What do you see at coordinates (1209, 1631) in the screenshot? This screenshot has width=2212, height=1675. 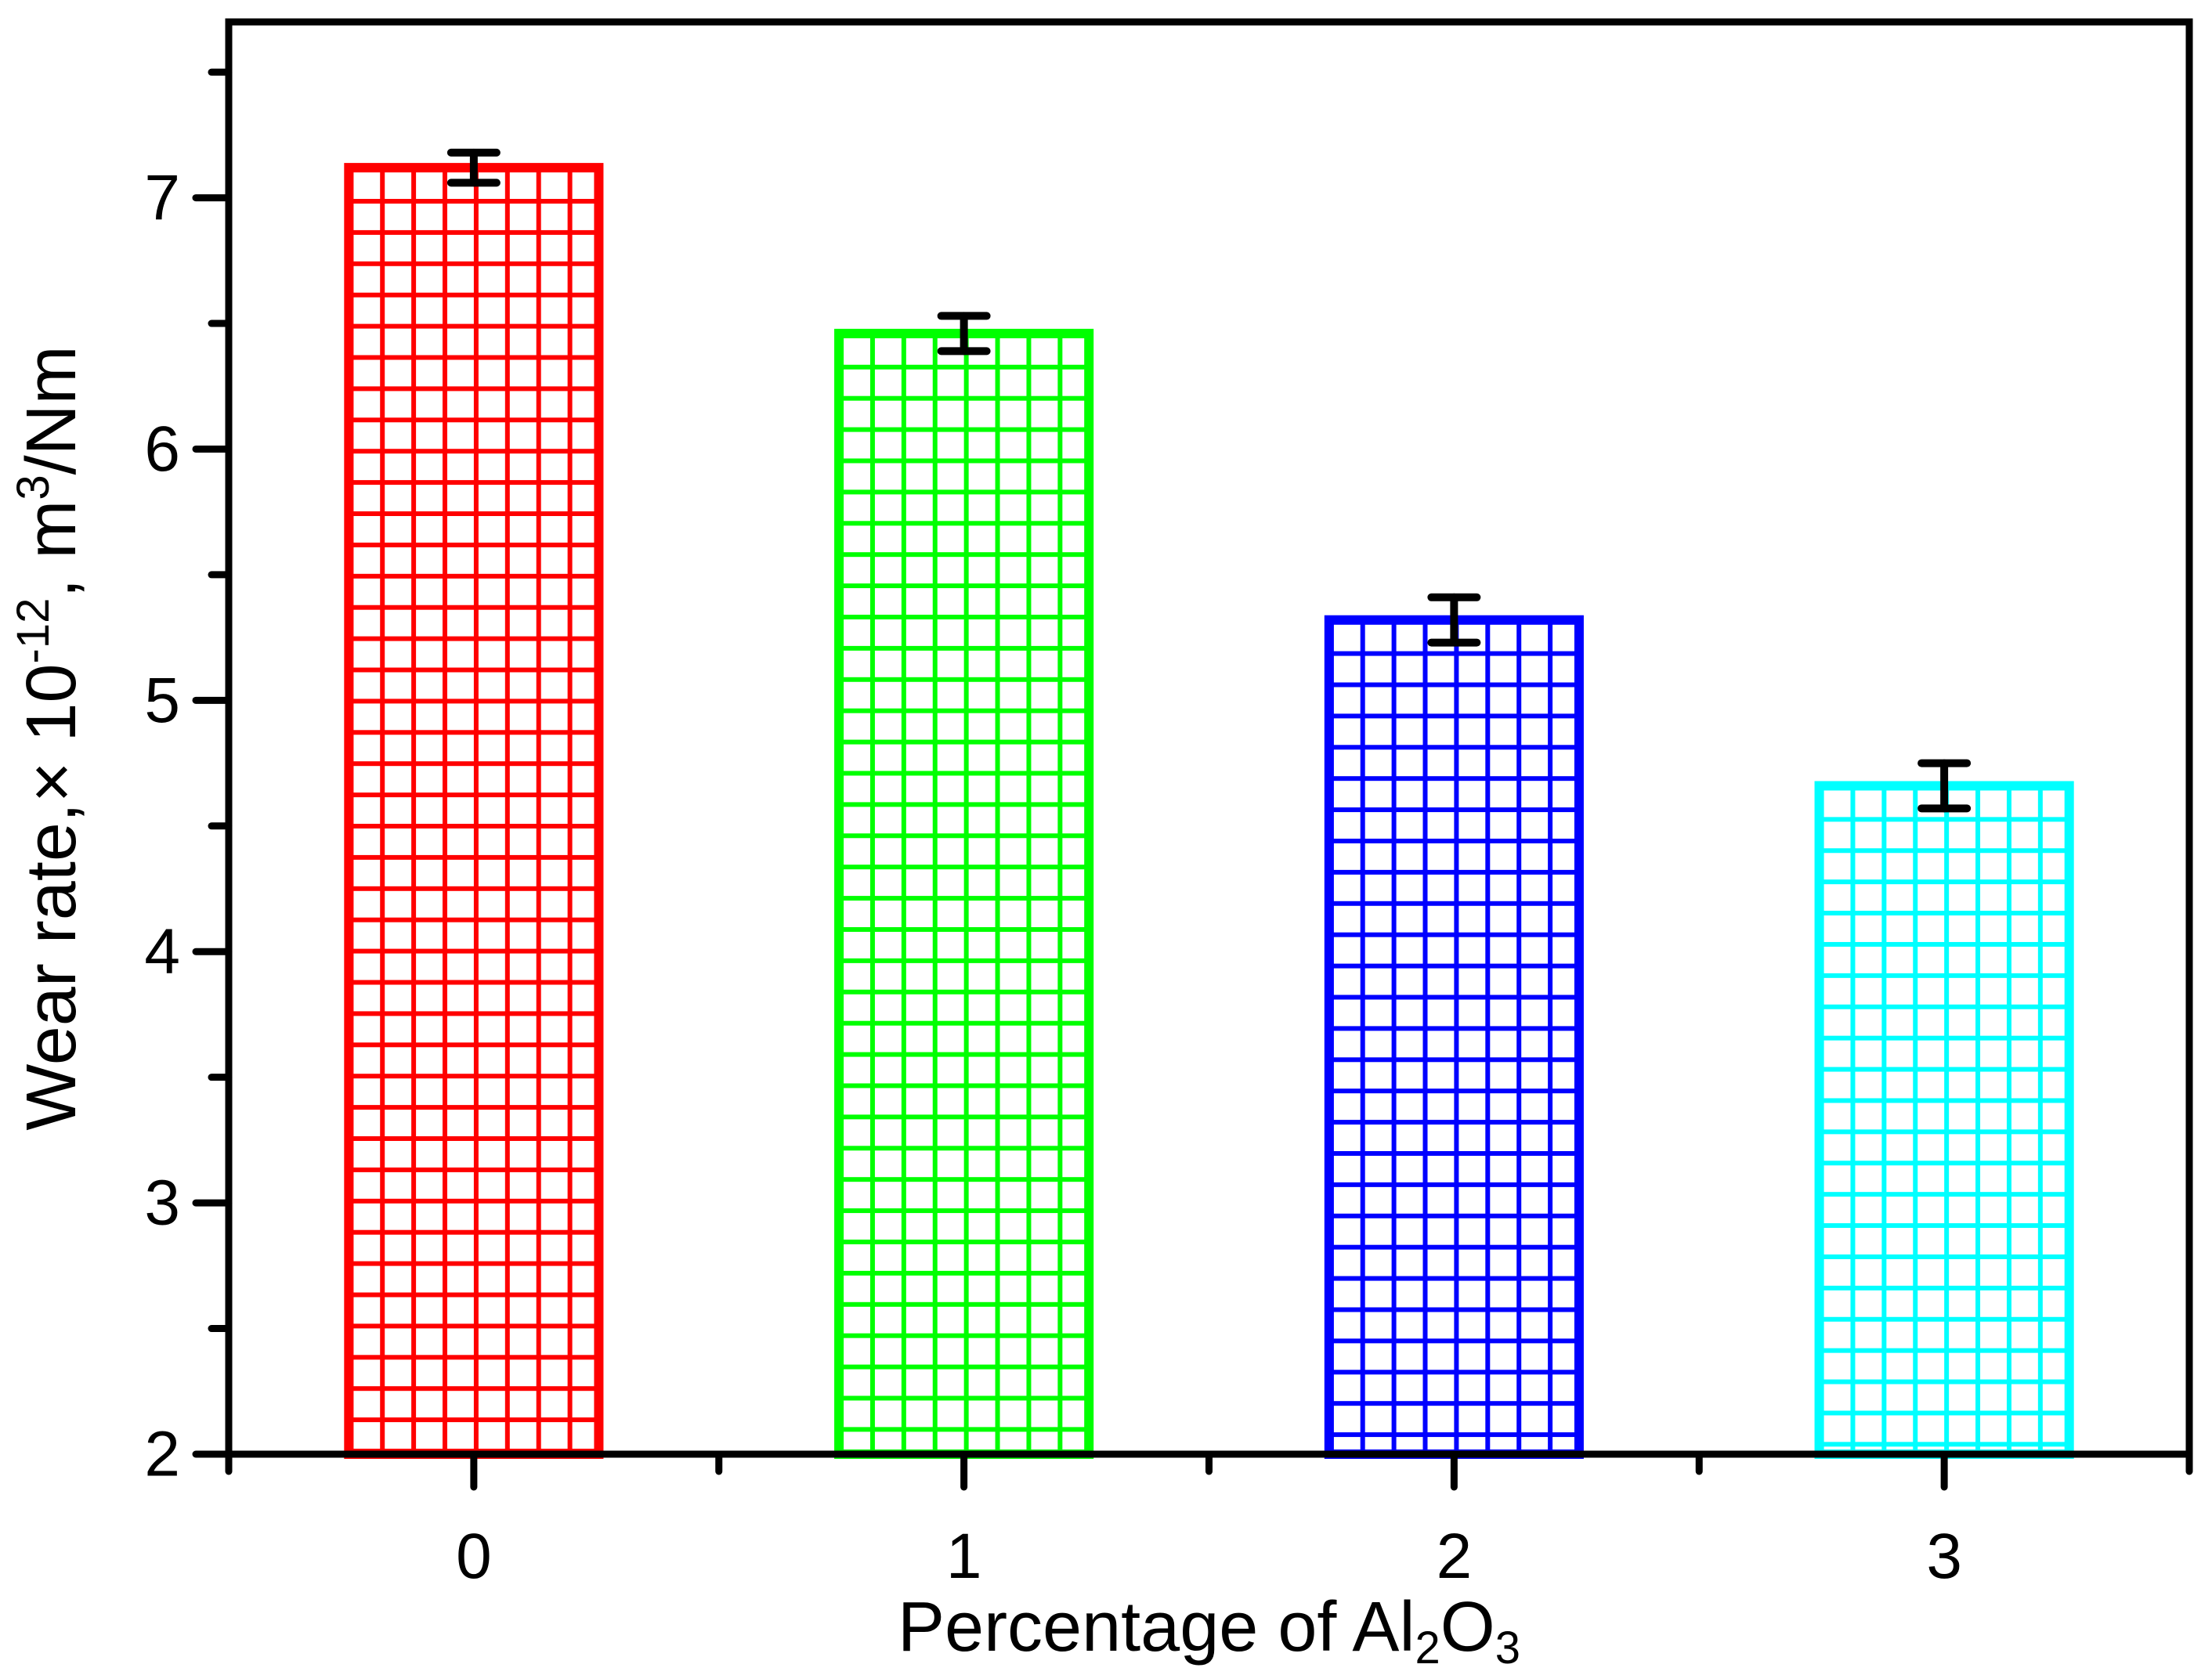 I see `x-axis-title: Percentage of Al2O3` at bounding box center [1209, 1631].